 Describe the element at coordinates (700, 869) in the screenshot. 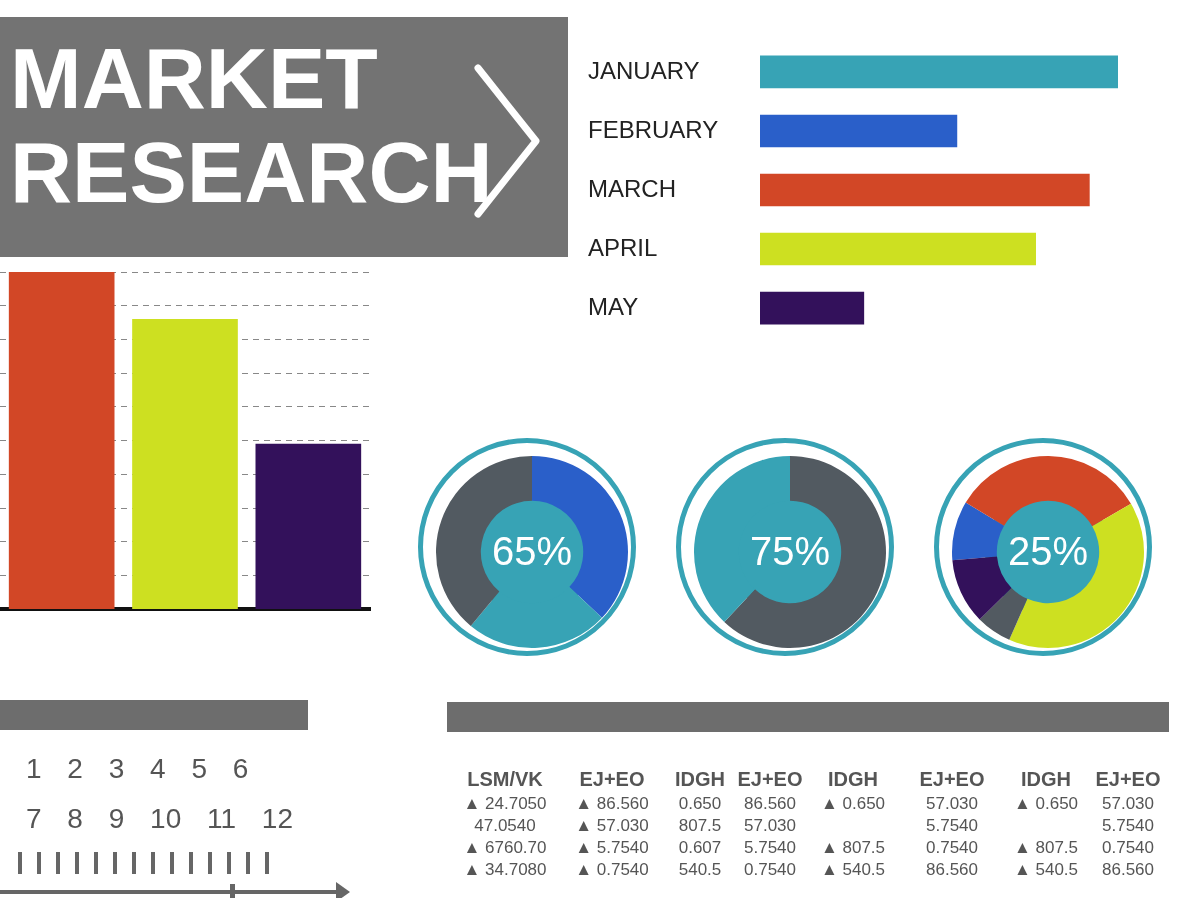

I see `text: 540.5` at that location.